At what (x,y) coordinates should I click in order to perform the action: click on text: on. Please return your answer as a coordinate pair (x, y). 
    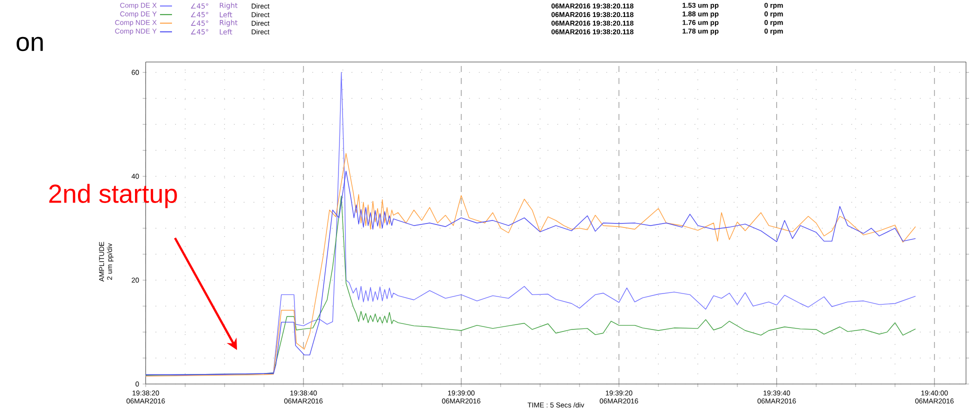
    Looking at the image, I should click on (29, 44).